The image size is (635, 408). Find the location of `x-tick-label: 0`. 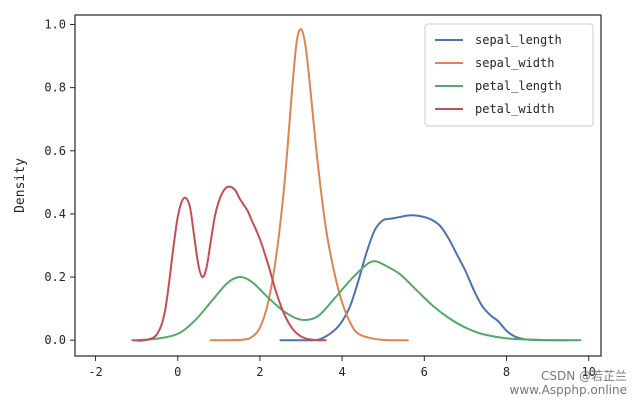

x-tick-label: 0 is located at coordinates (177, 372).